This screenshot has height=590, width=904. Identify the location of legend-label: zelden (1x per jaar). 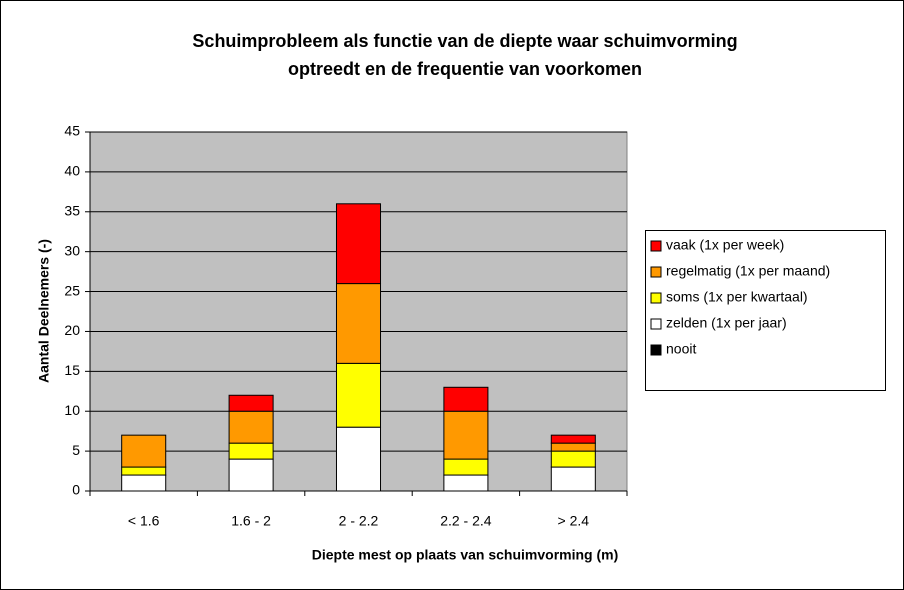
(726, 323).